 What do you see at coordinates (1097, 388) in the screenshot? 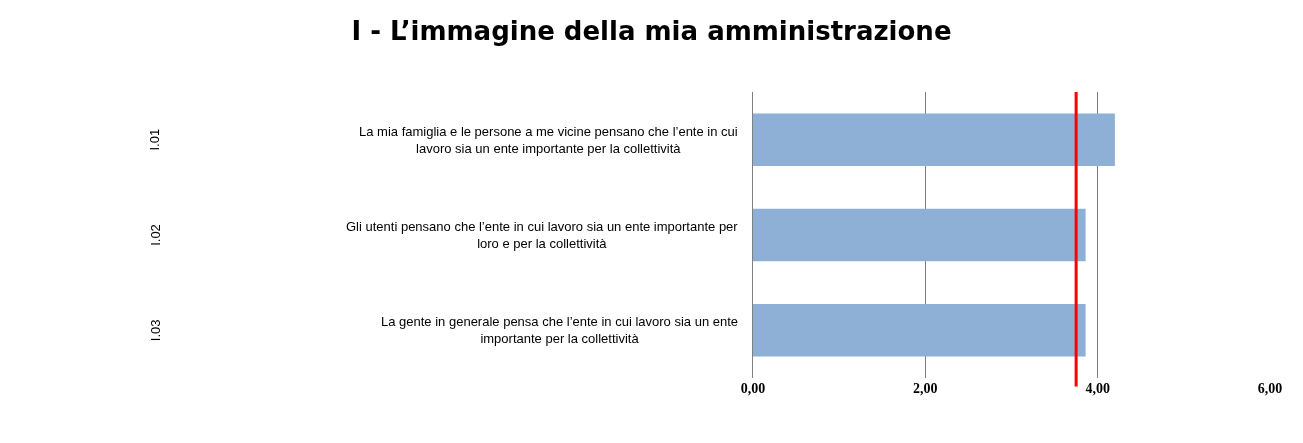
I see `x-tick-label: 4,00` at bounding box center [1097, 388].